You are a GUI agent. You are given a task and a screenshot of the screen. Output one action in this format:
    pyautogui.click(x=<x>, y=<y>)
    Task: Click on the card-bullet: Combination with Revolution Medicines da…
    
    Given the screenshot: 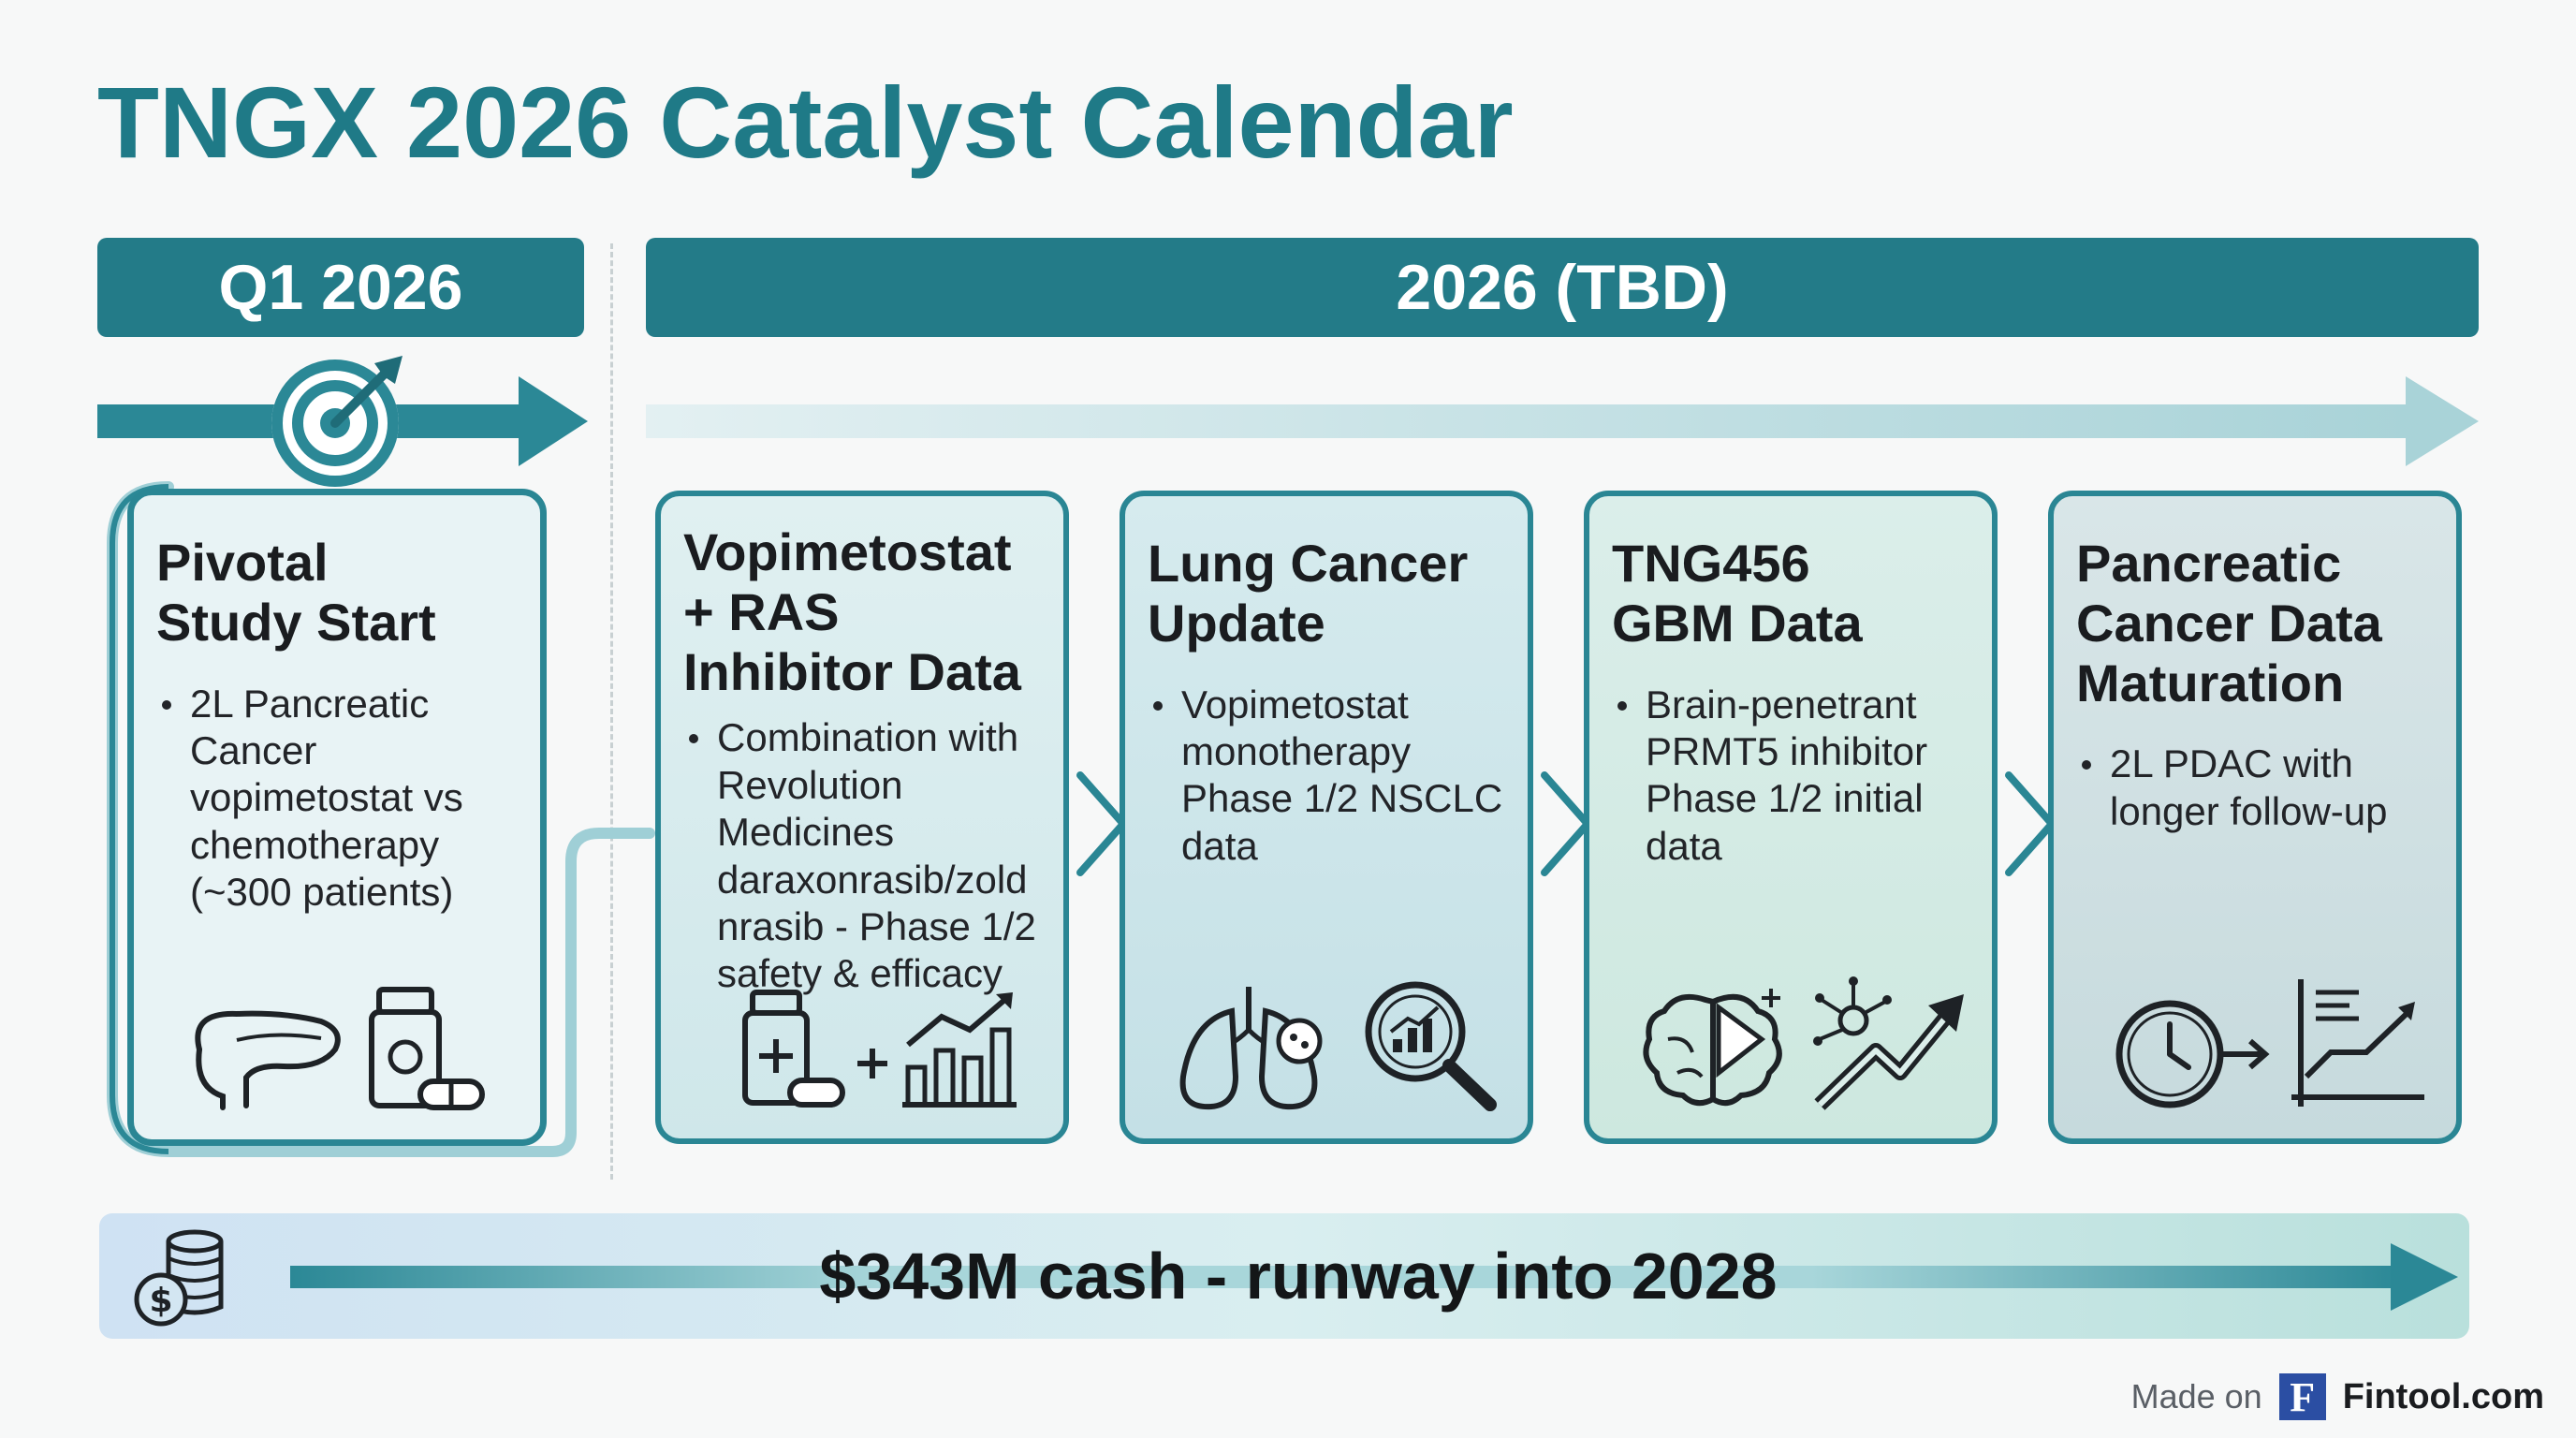 What is the action you would take?
    pyautogui.click(x=864, y=855)
    